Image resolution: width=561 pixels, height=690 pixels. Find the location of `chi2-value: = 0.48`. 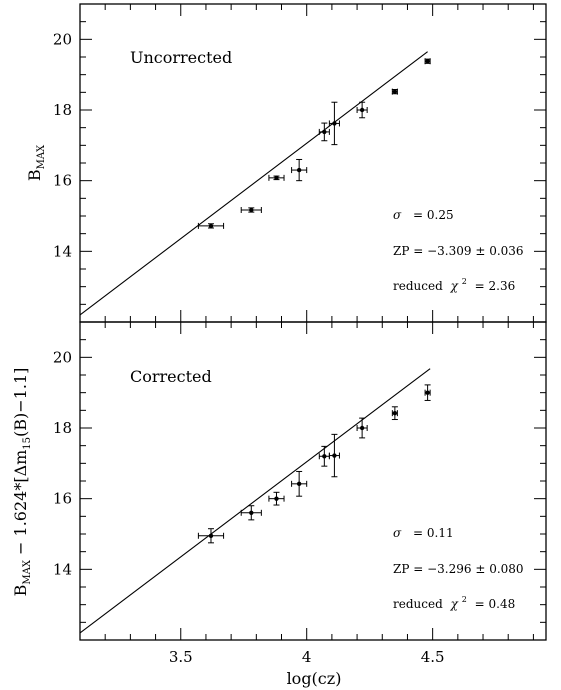

chi2-value: = 0.48 is located at coordinates (495, 604).